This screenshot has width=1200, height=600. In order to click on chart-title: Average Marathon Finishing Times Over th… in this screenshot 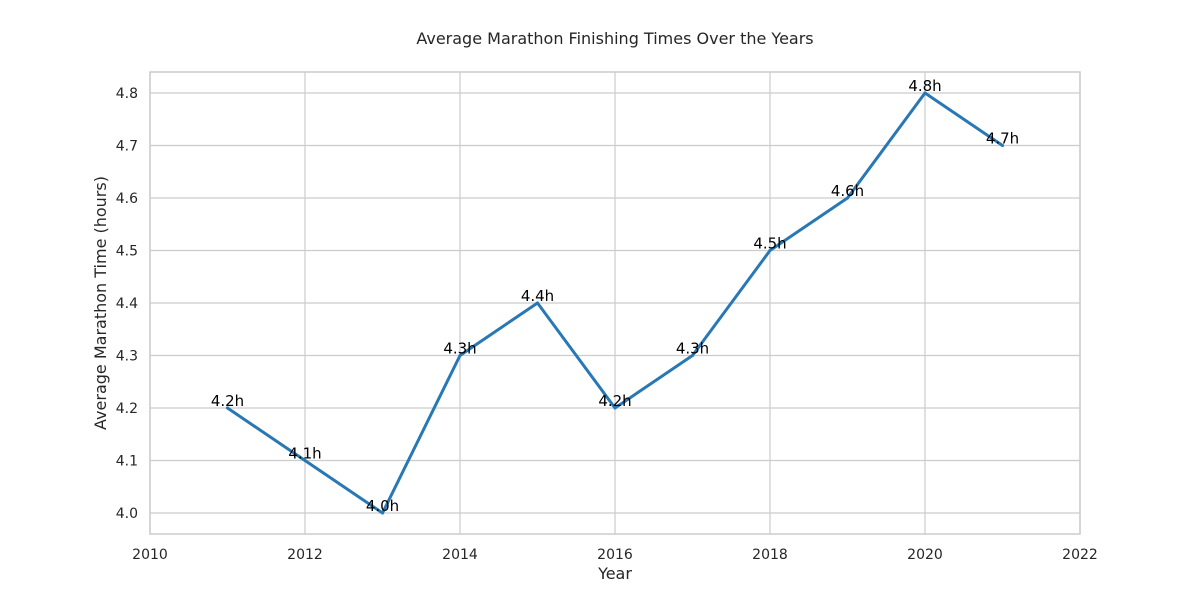, I will do `click(614, 38)`.